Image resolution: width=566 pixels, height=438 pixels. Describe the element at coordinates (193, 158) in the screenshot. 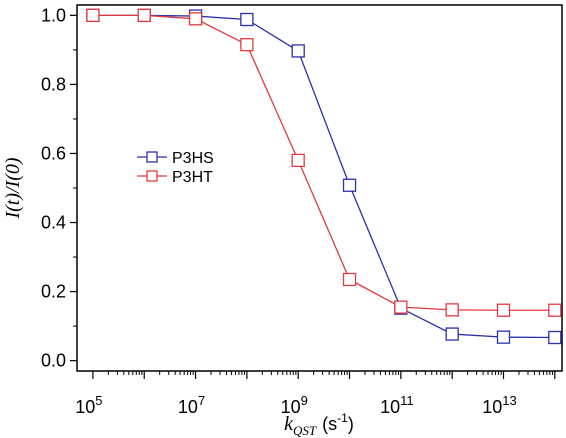

I see `legend-label-p3hs: P3HS` at that location.